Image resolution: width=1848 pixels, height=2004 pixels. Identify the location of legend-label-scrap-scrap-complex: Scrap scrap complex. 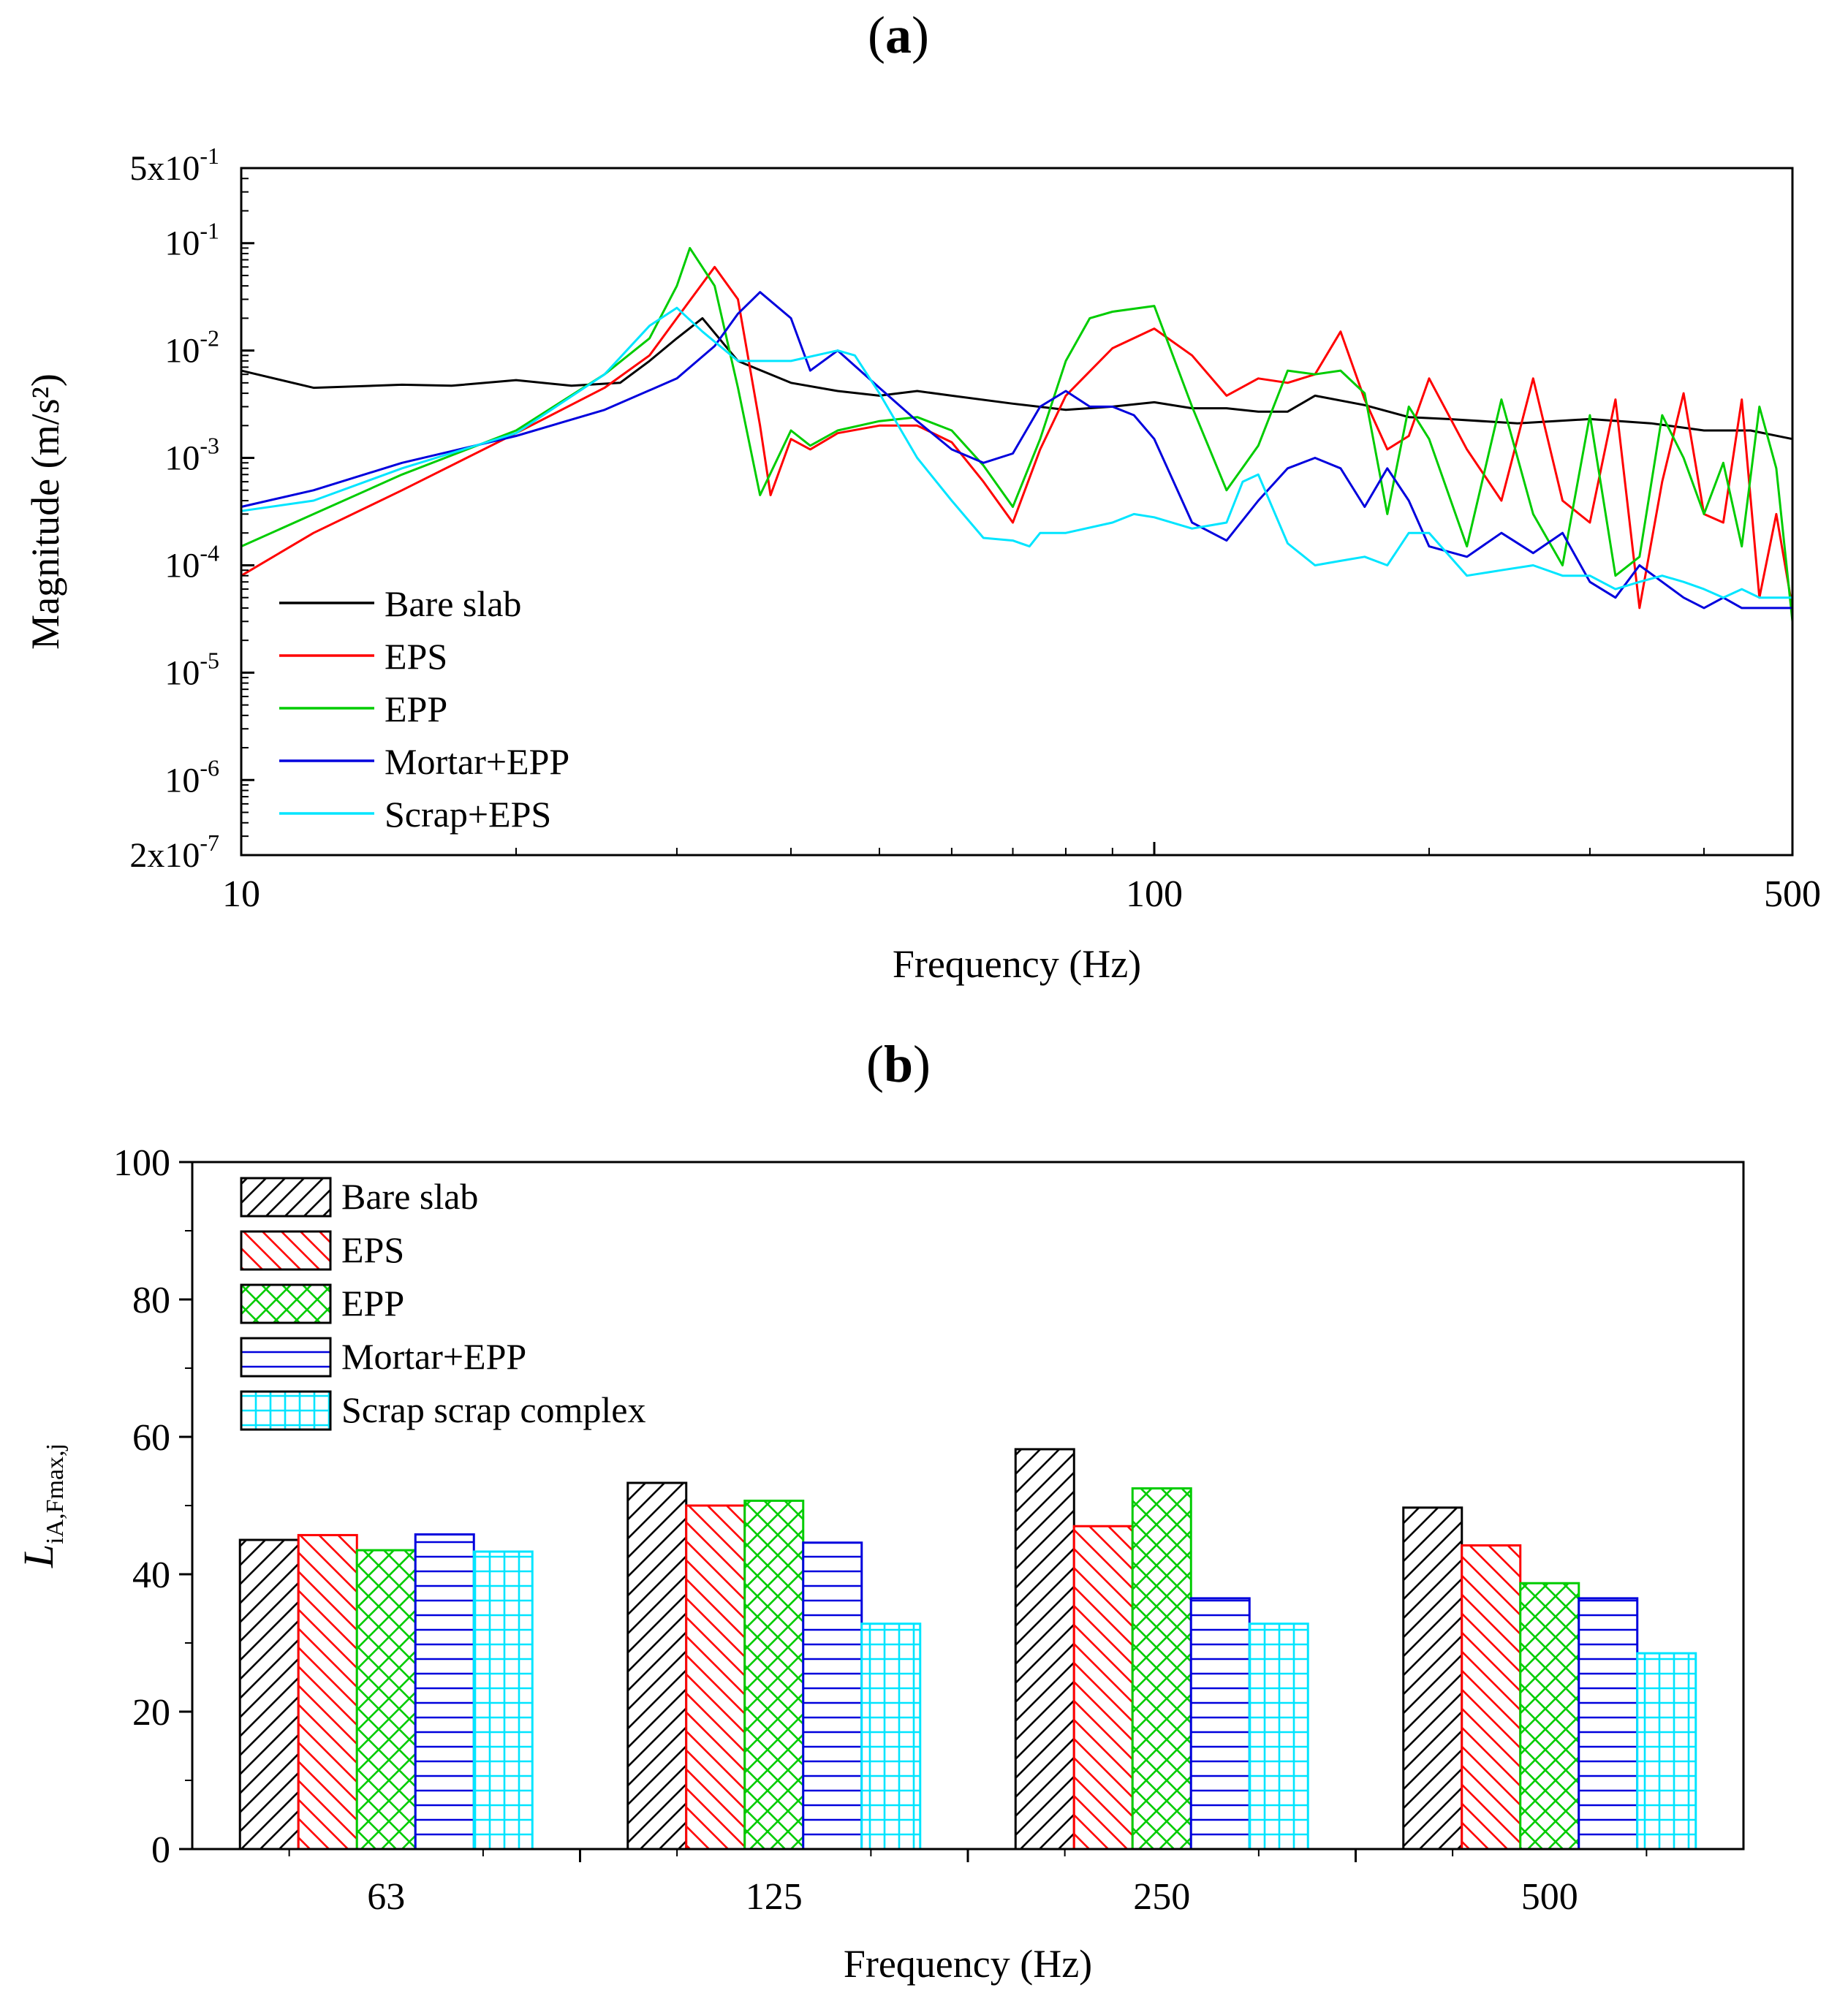
(494, 1409).